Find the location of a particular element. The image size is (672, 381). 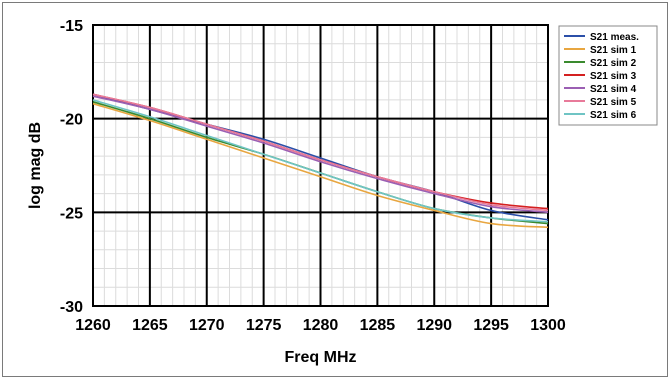

legend-label: S21 sim 1 is located at coordinates (613, 50).